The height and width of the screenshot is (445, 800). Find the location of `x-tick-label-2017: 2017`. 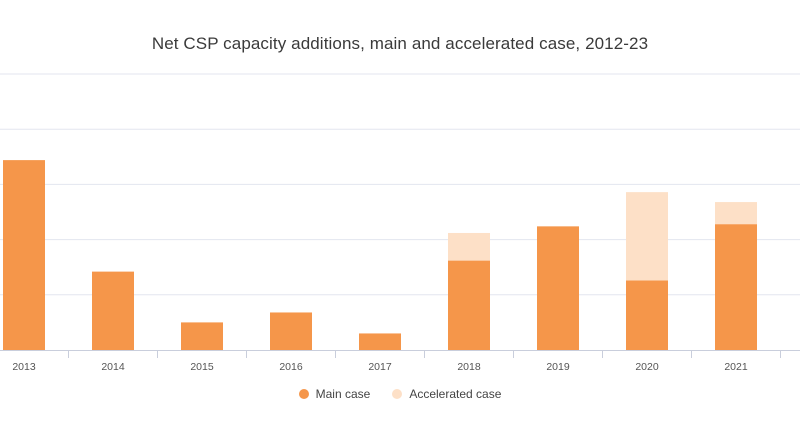

x-tick-label-2017: 2017 is located at coordinates (380, 367).